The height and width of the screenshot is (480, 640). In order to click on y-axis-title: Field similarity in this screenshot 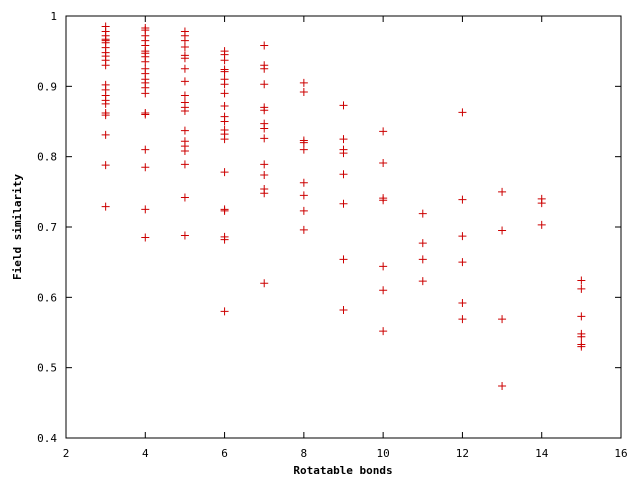, I will do `click(17, 227)`.